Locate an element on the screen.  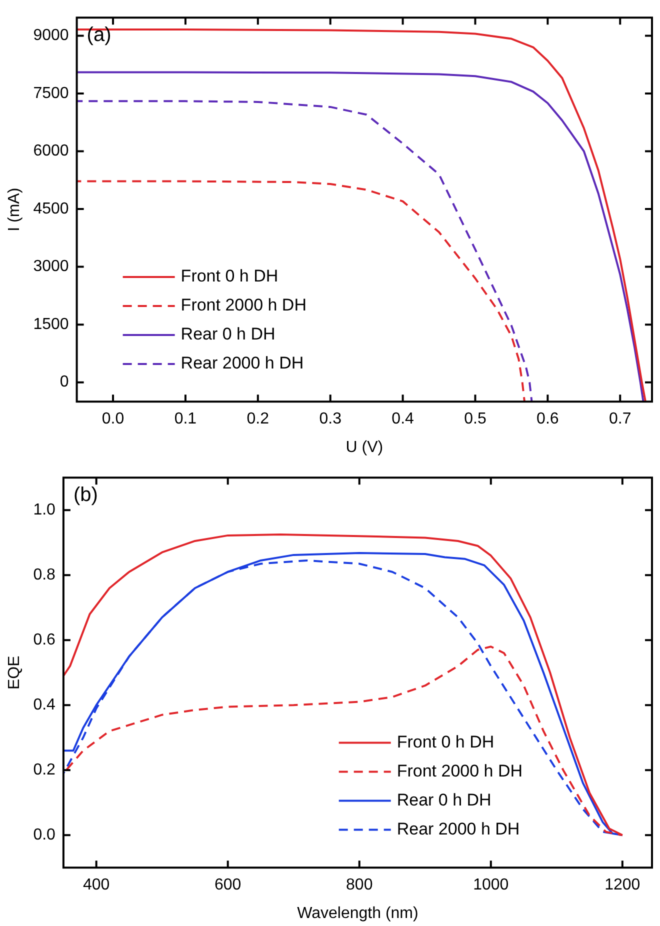
x-tick-label: 0.4 is located at coordinates (403, 419).